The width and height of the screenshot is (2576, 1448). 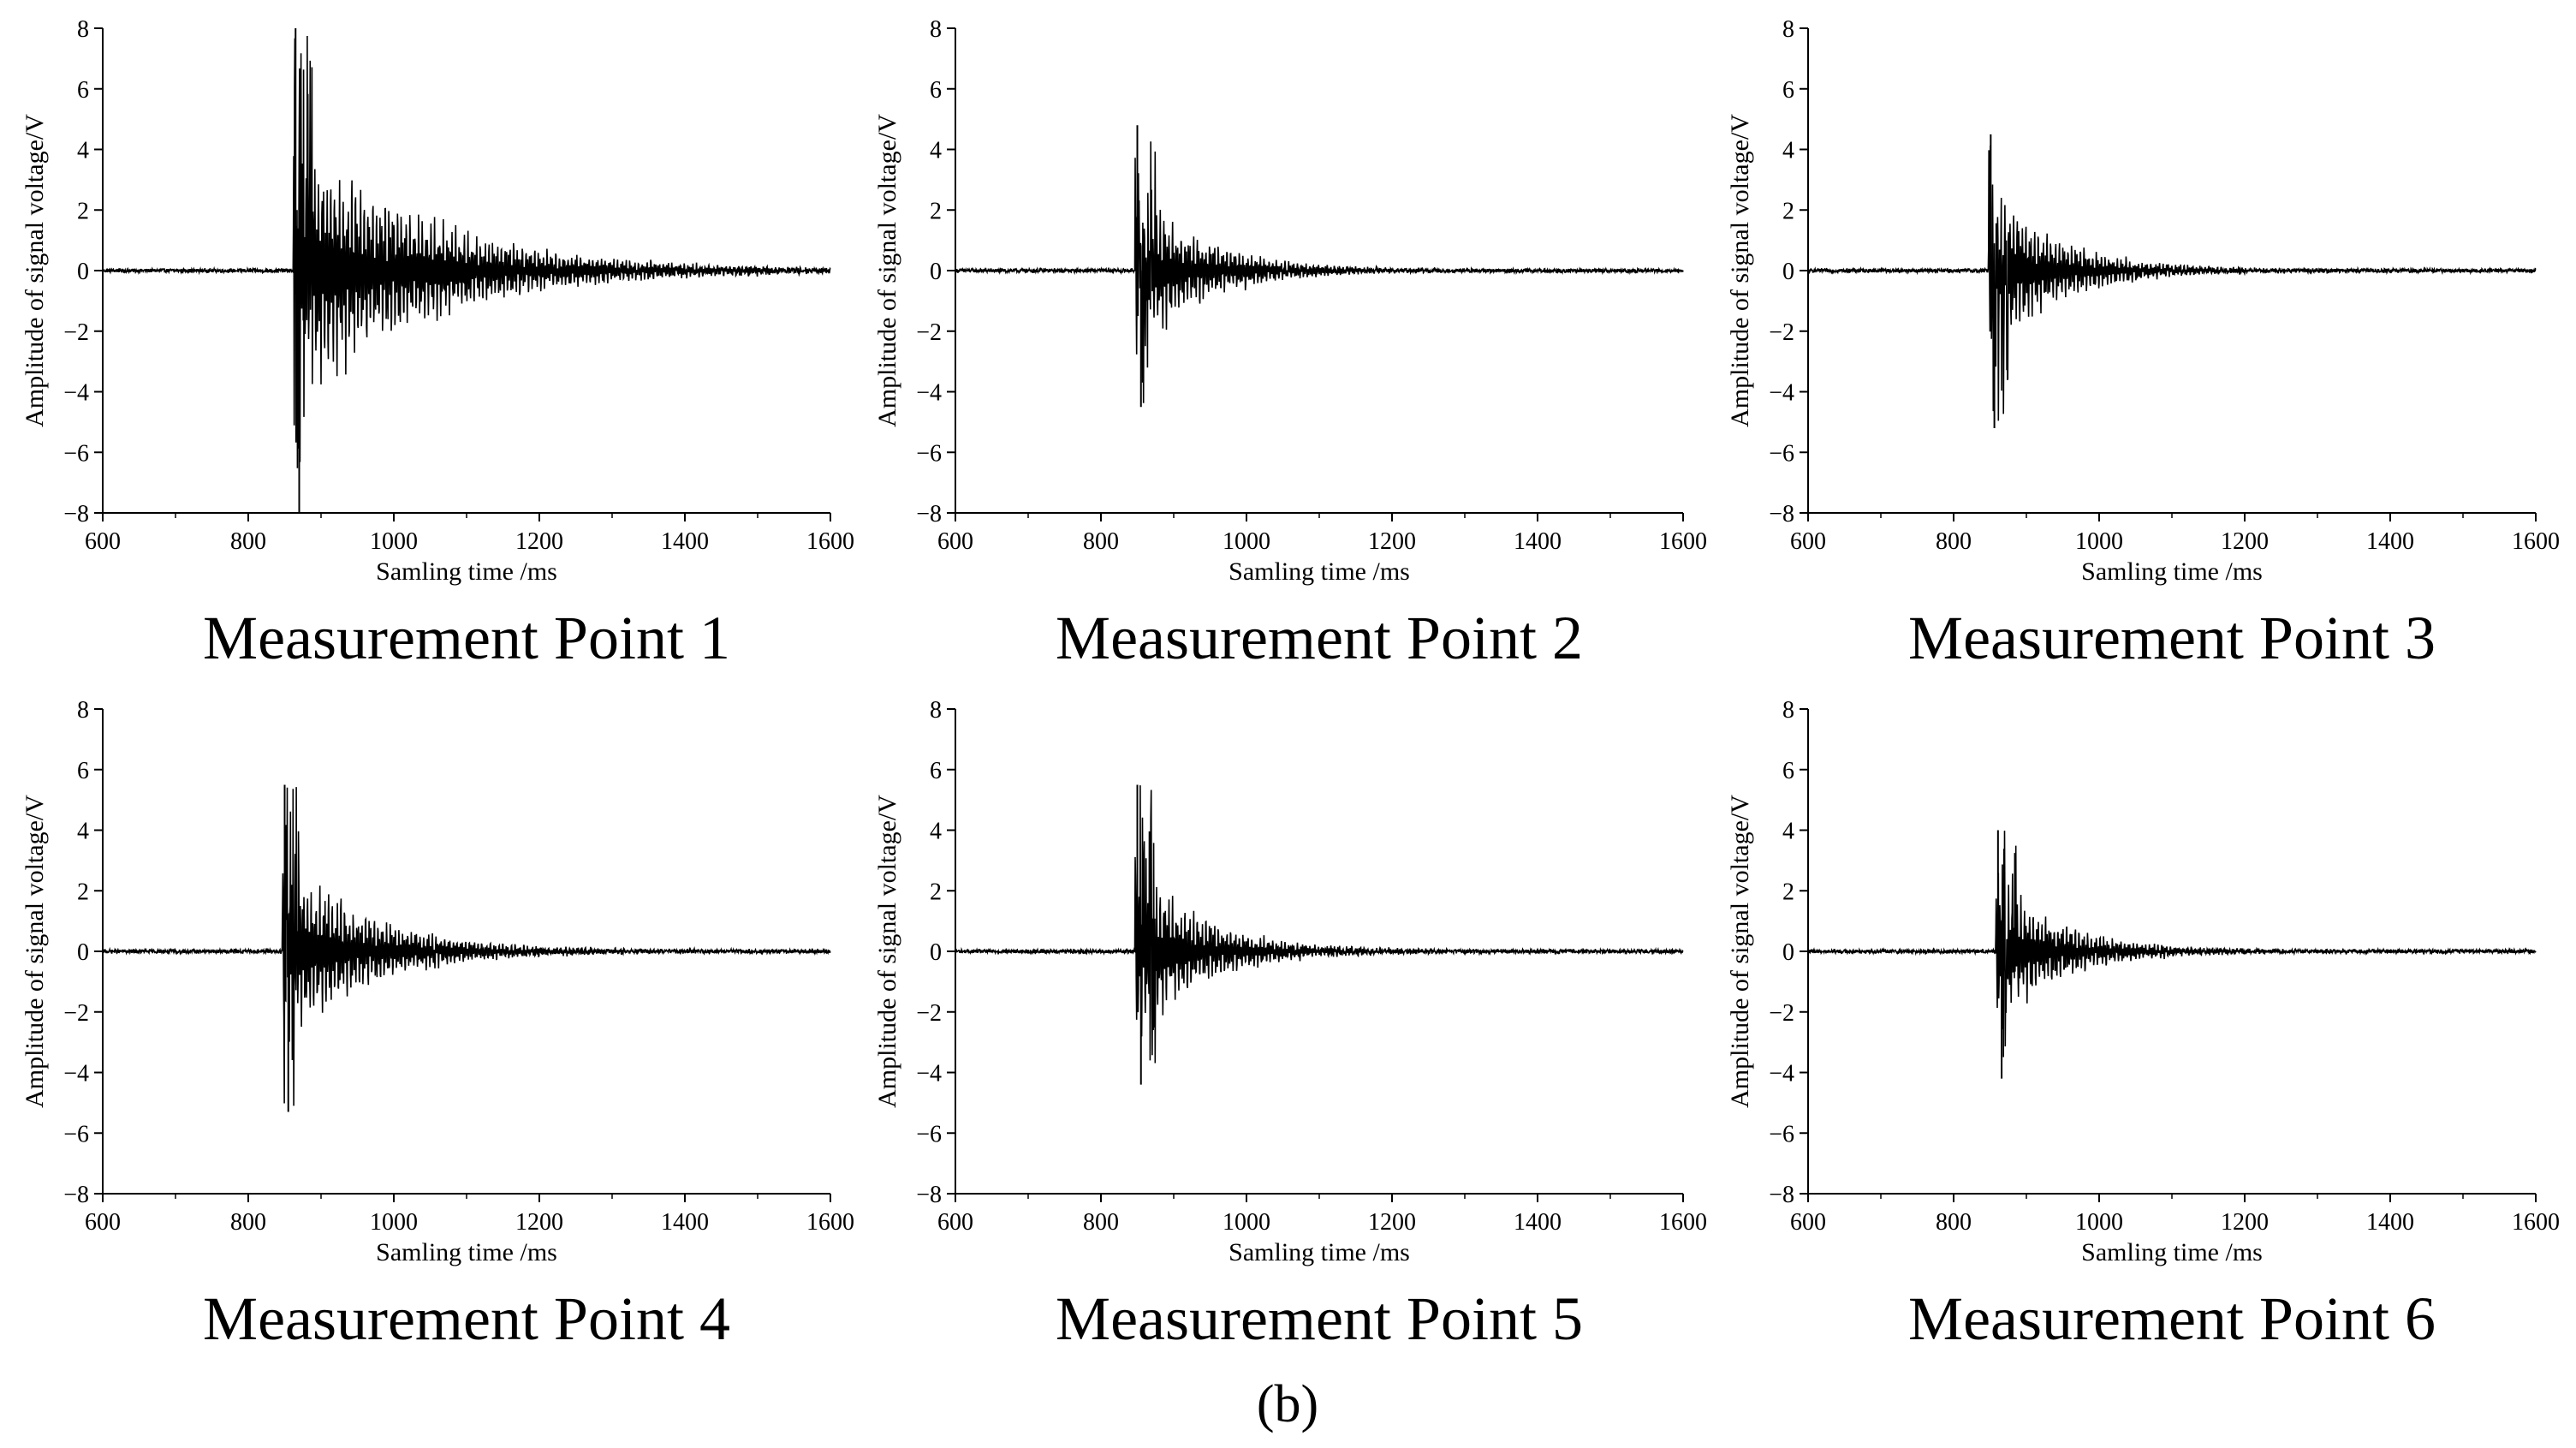 I want to click on y-tick-label-3-0: 8, so click(x=1788, y=29).